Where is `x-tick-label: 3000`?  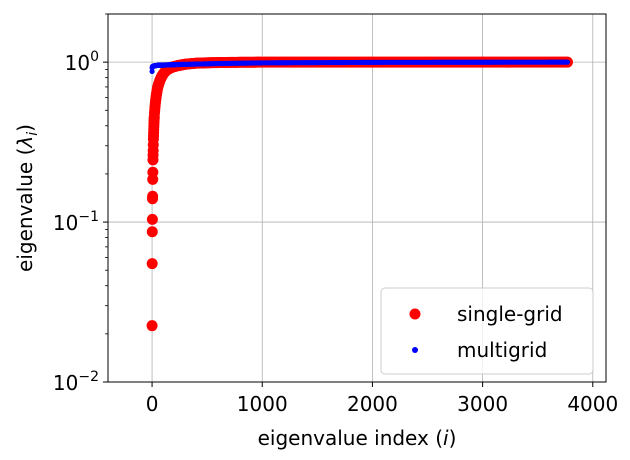 x-tick-label: 3000 is located at coordinates (482, 404).